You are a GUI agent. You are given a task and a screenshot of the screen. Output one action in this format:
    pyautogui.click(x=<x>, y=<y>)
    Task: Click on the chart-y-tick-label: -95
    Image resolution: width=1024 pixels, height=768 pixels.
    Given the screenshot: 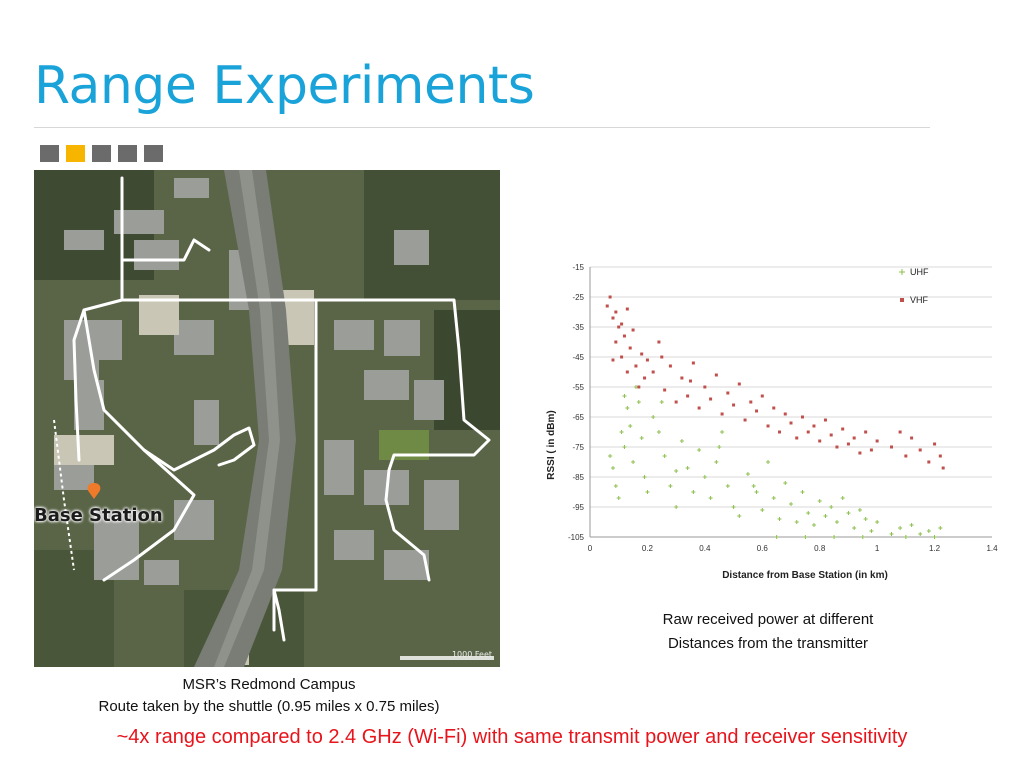 What is the action you would take?
    pyautogui.click(x=578, y=507)
    